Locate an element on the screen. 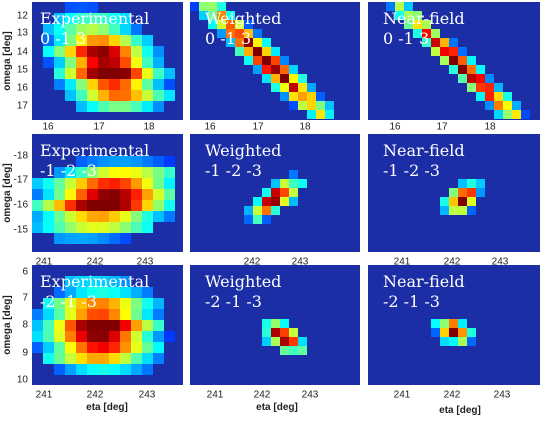  y-tick-label: 15 is located at coordinates (23, 70).